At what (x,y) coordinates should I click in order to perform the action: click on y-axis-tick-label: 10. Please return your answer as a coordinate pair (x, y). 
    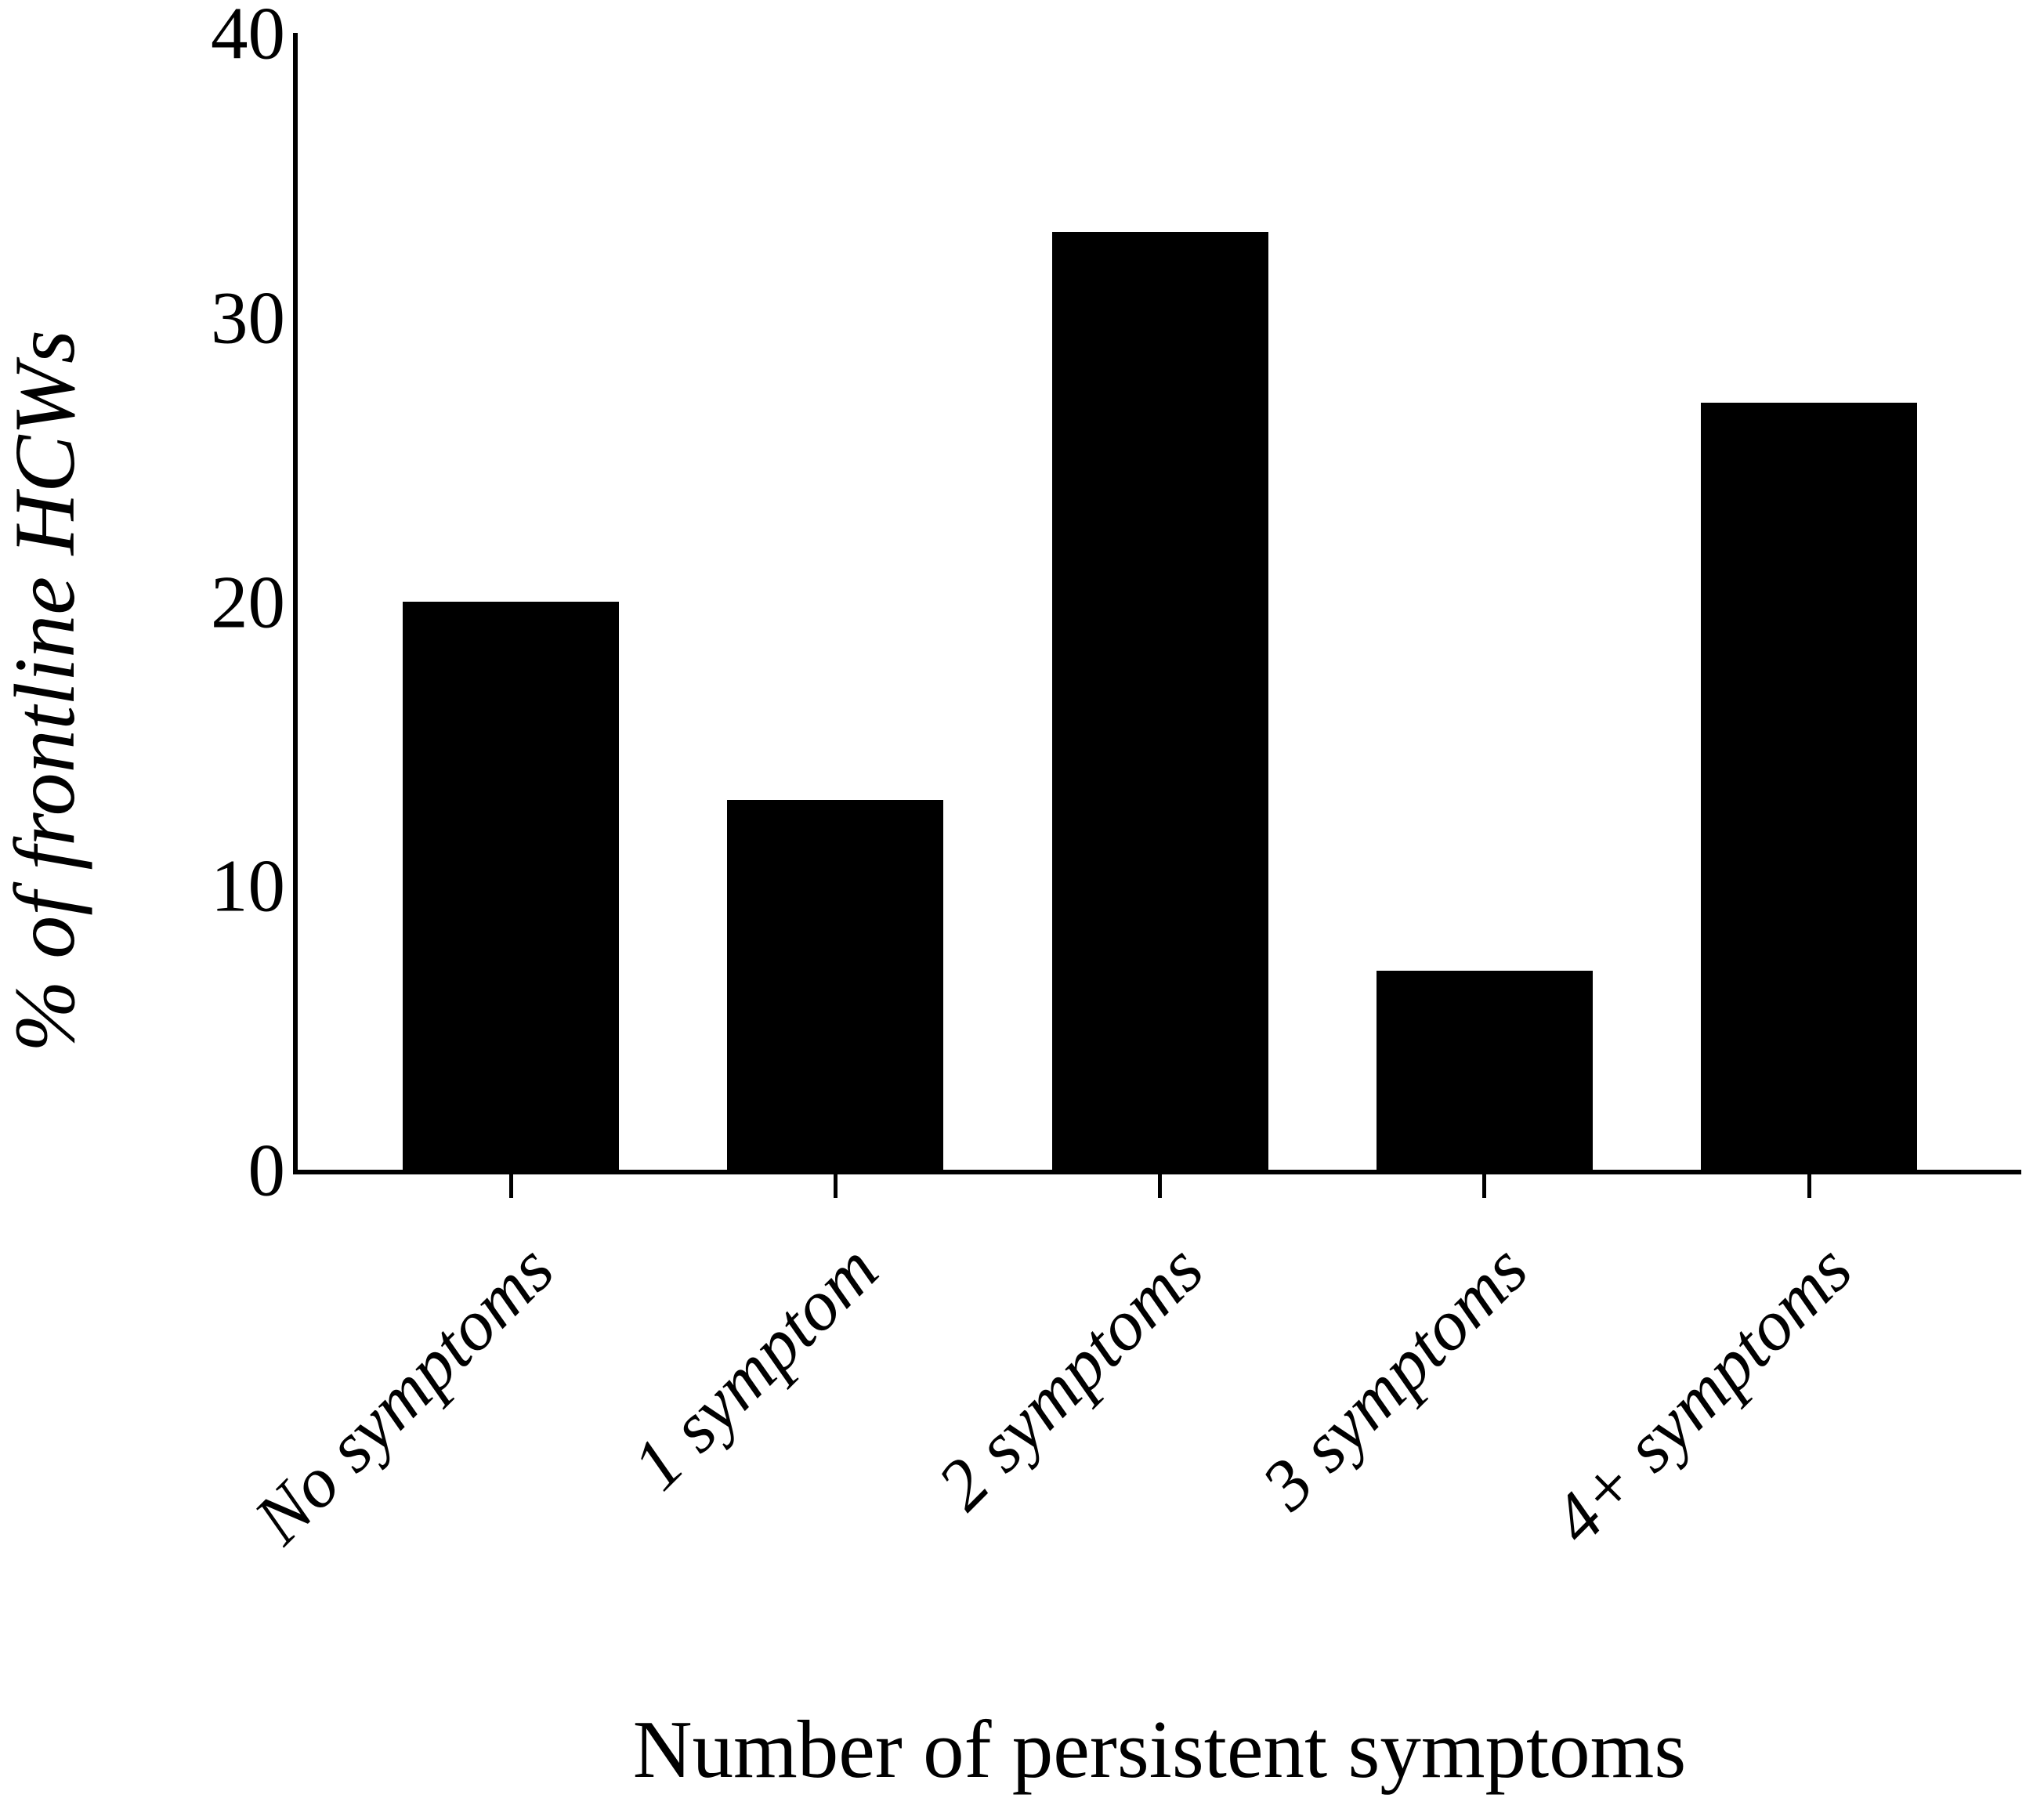
    Looking at the image, I should click on (248, 886).